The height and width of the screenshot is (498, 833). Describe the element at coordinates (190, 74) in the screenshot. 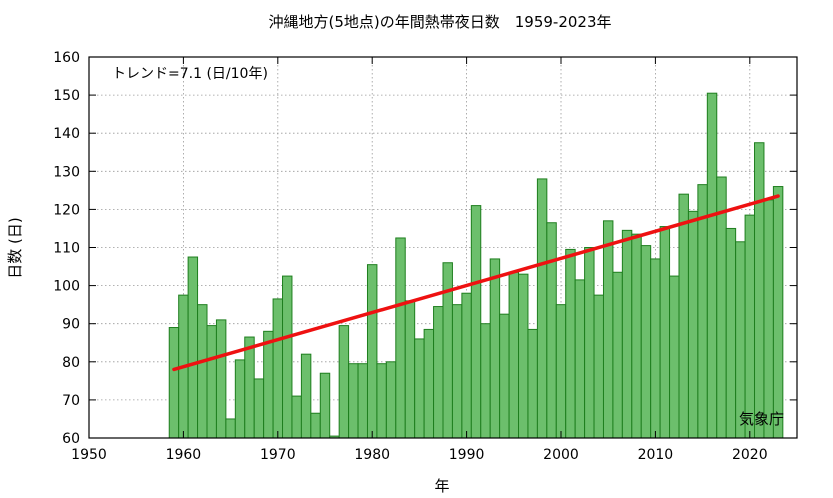

I see `trend-annotation: トレンド=7.1 (日/10年)` at that location.